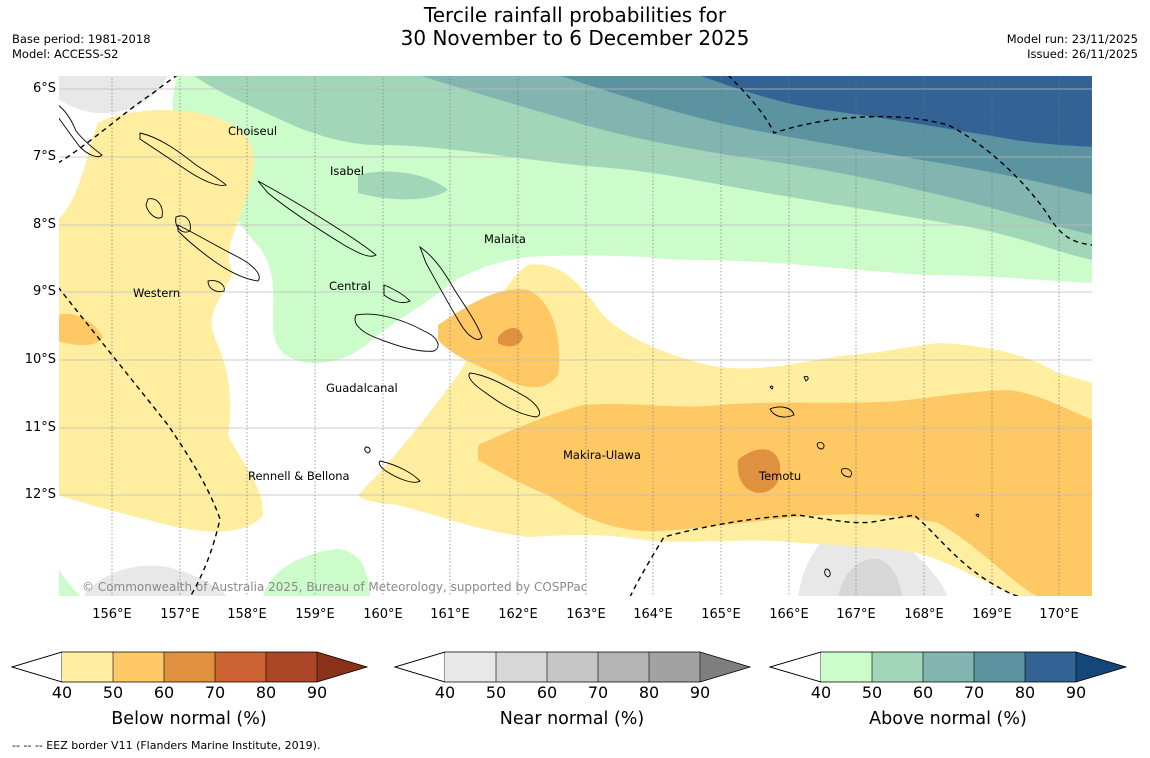  I want to click on above-dividers, so click(974, 667).